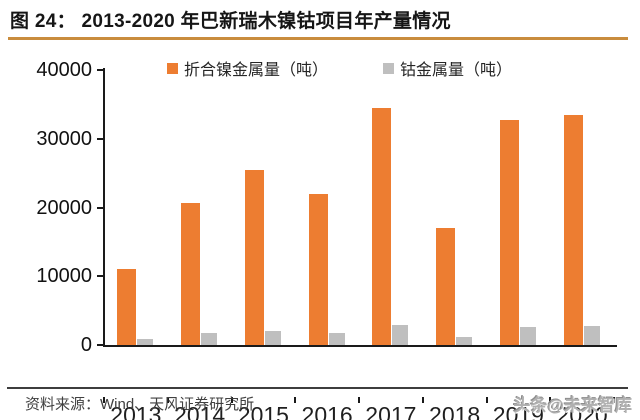 The image size is (640, 420). Describe the element at coordinates (456, 70) in the screenshot. I see `legend-label-cobalt: 钴金属量（吨）` at that location.